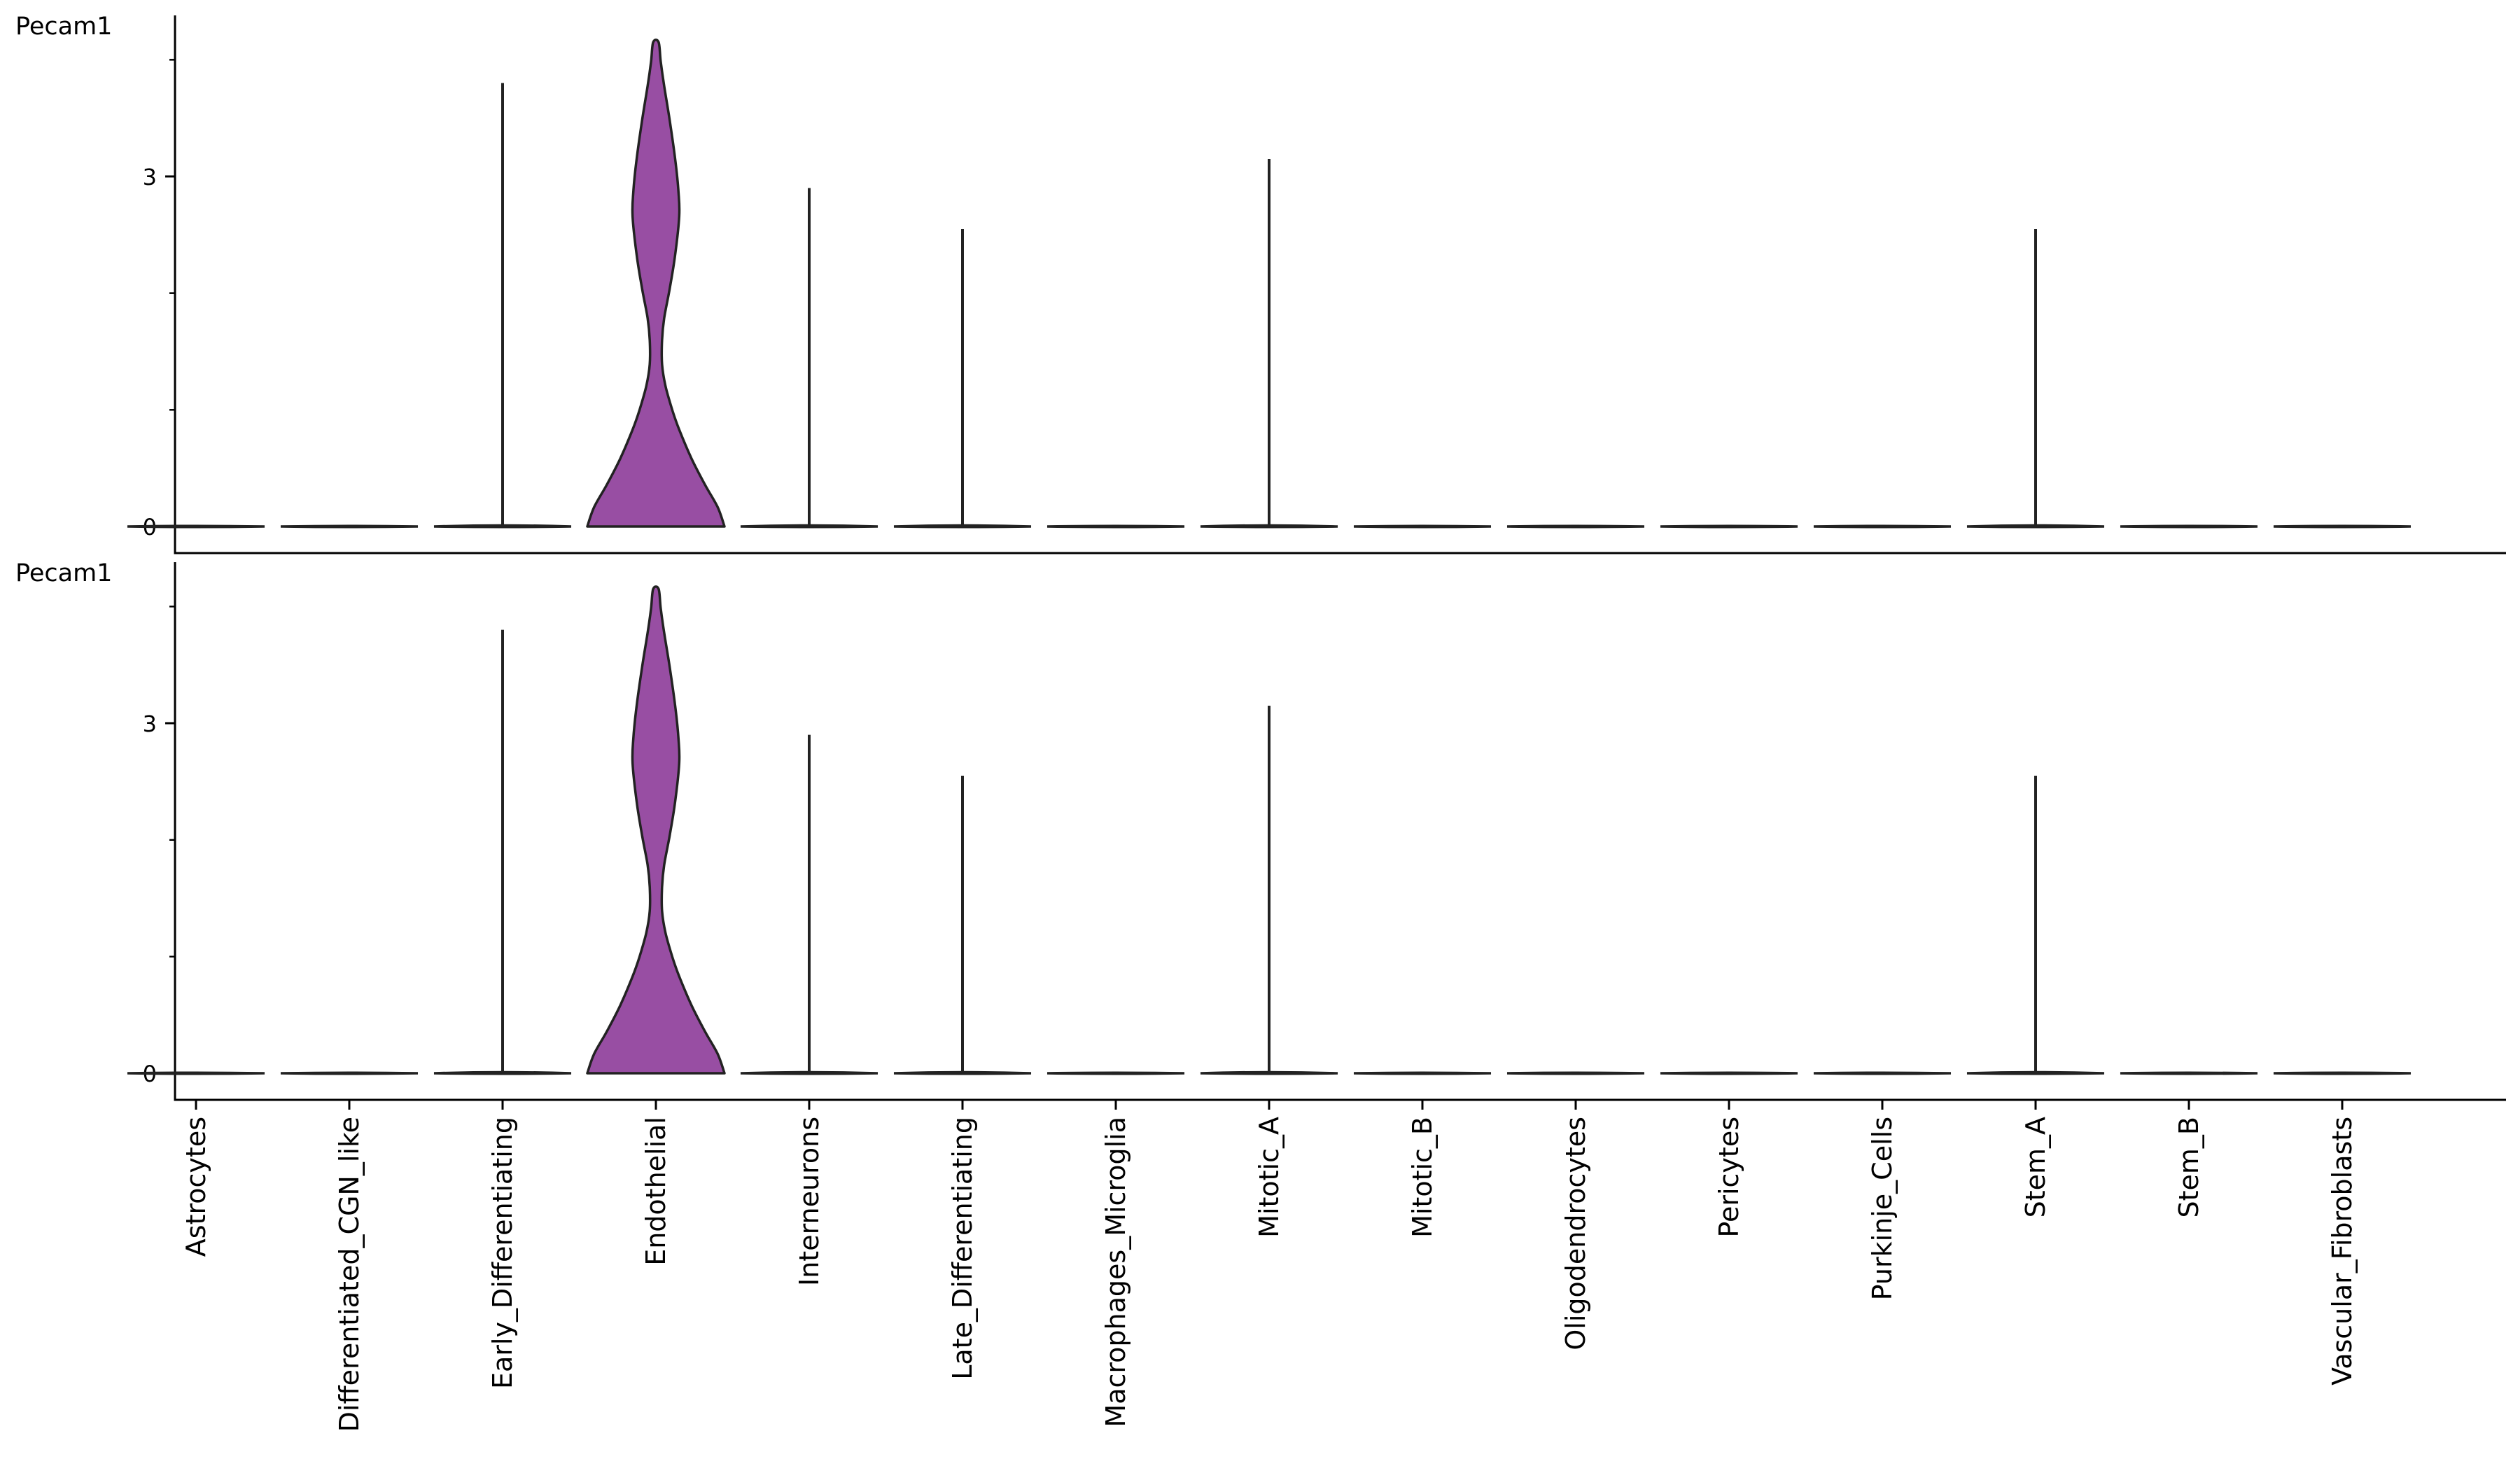  Describe the element at coordinates (1729, 1177) in the screenshot. I see `x-tick-label: Pericytes` at that location.